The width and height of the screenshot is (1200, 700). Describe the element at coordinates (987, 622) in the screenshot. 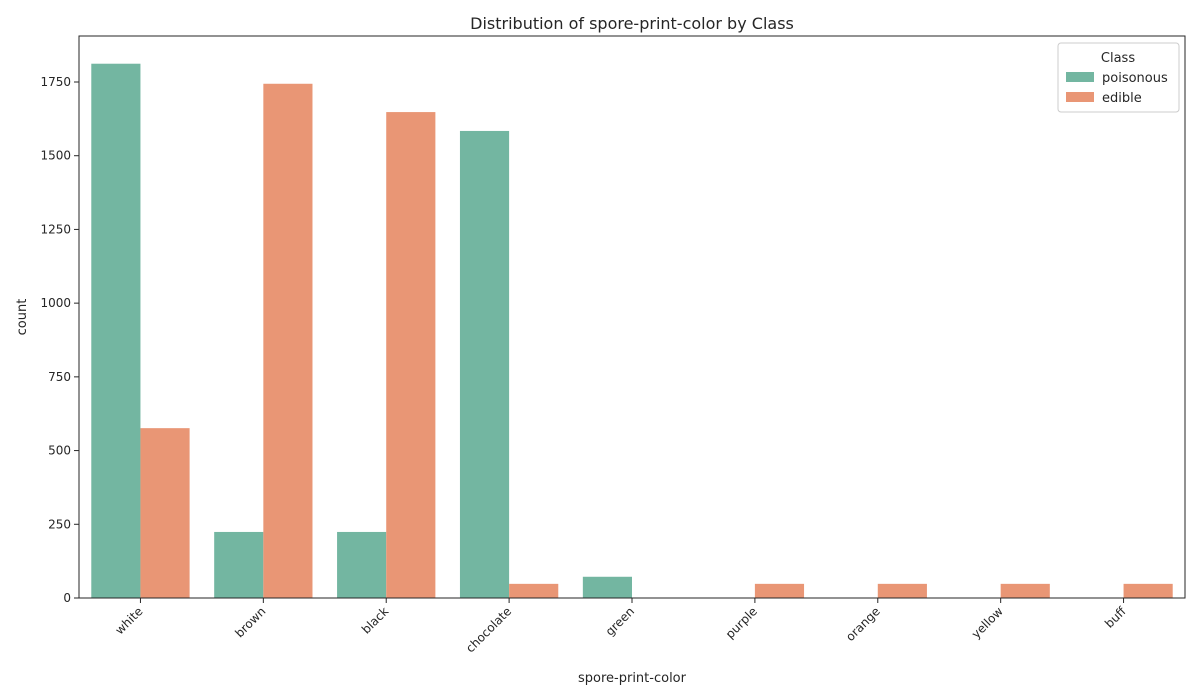

I see `x-tick-label-yellow: yellow` at that location.